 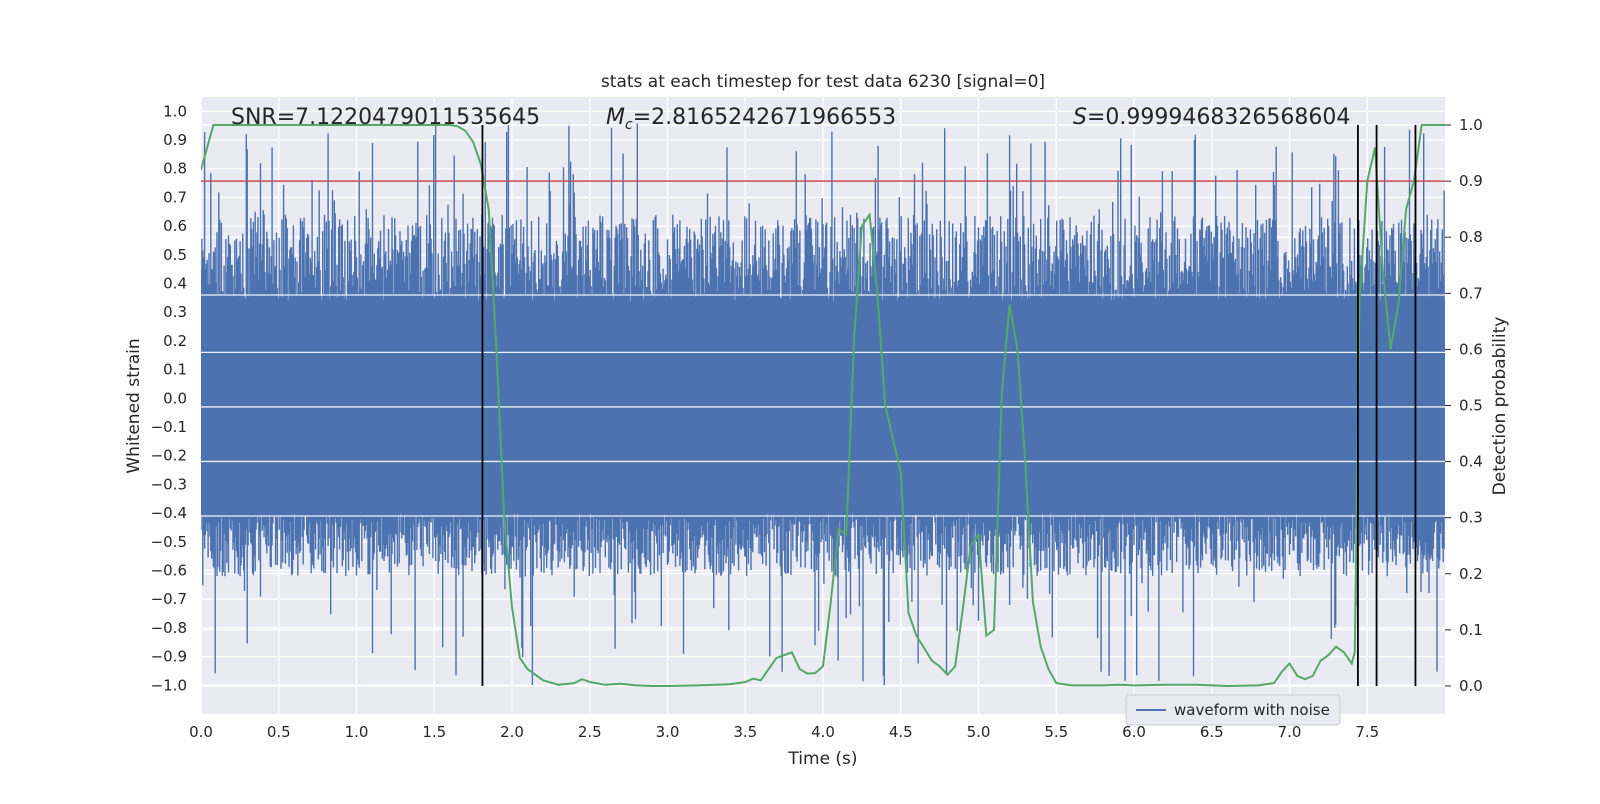 I want to click on s-annotation: S=0.9999468326568604, so click(x=1211, y=117).